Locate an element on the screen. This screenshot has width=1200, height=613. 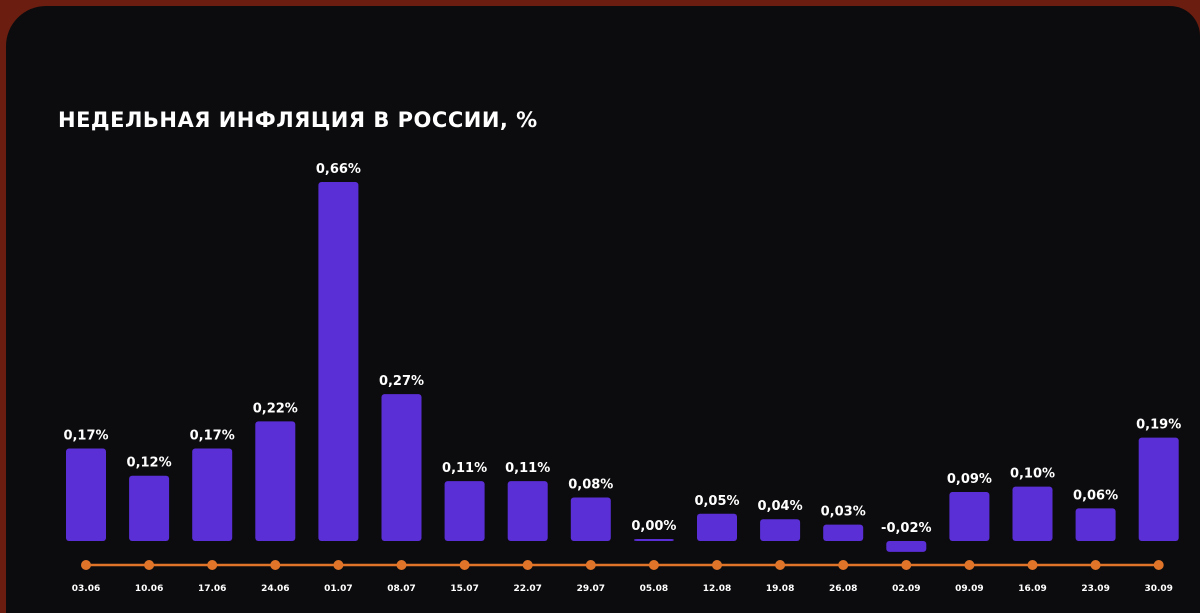
bar-19.08 is located at coordinates (780, 530).